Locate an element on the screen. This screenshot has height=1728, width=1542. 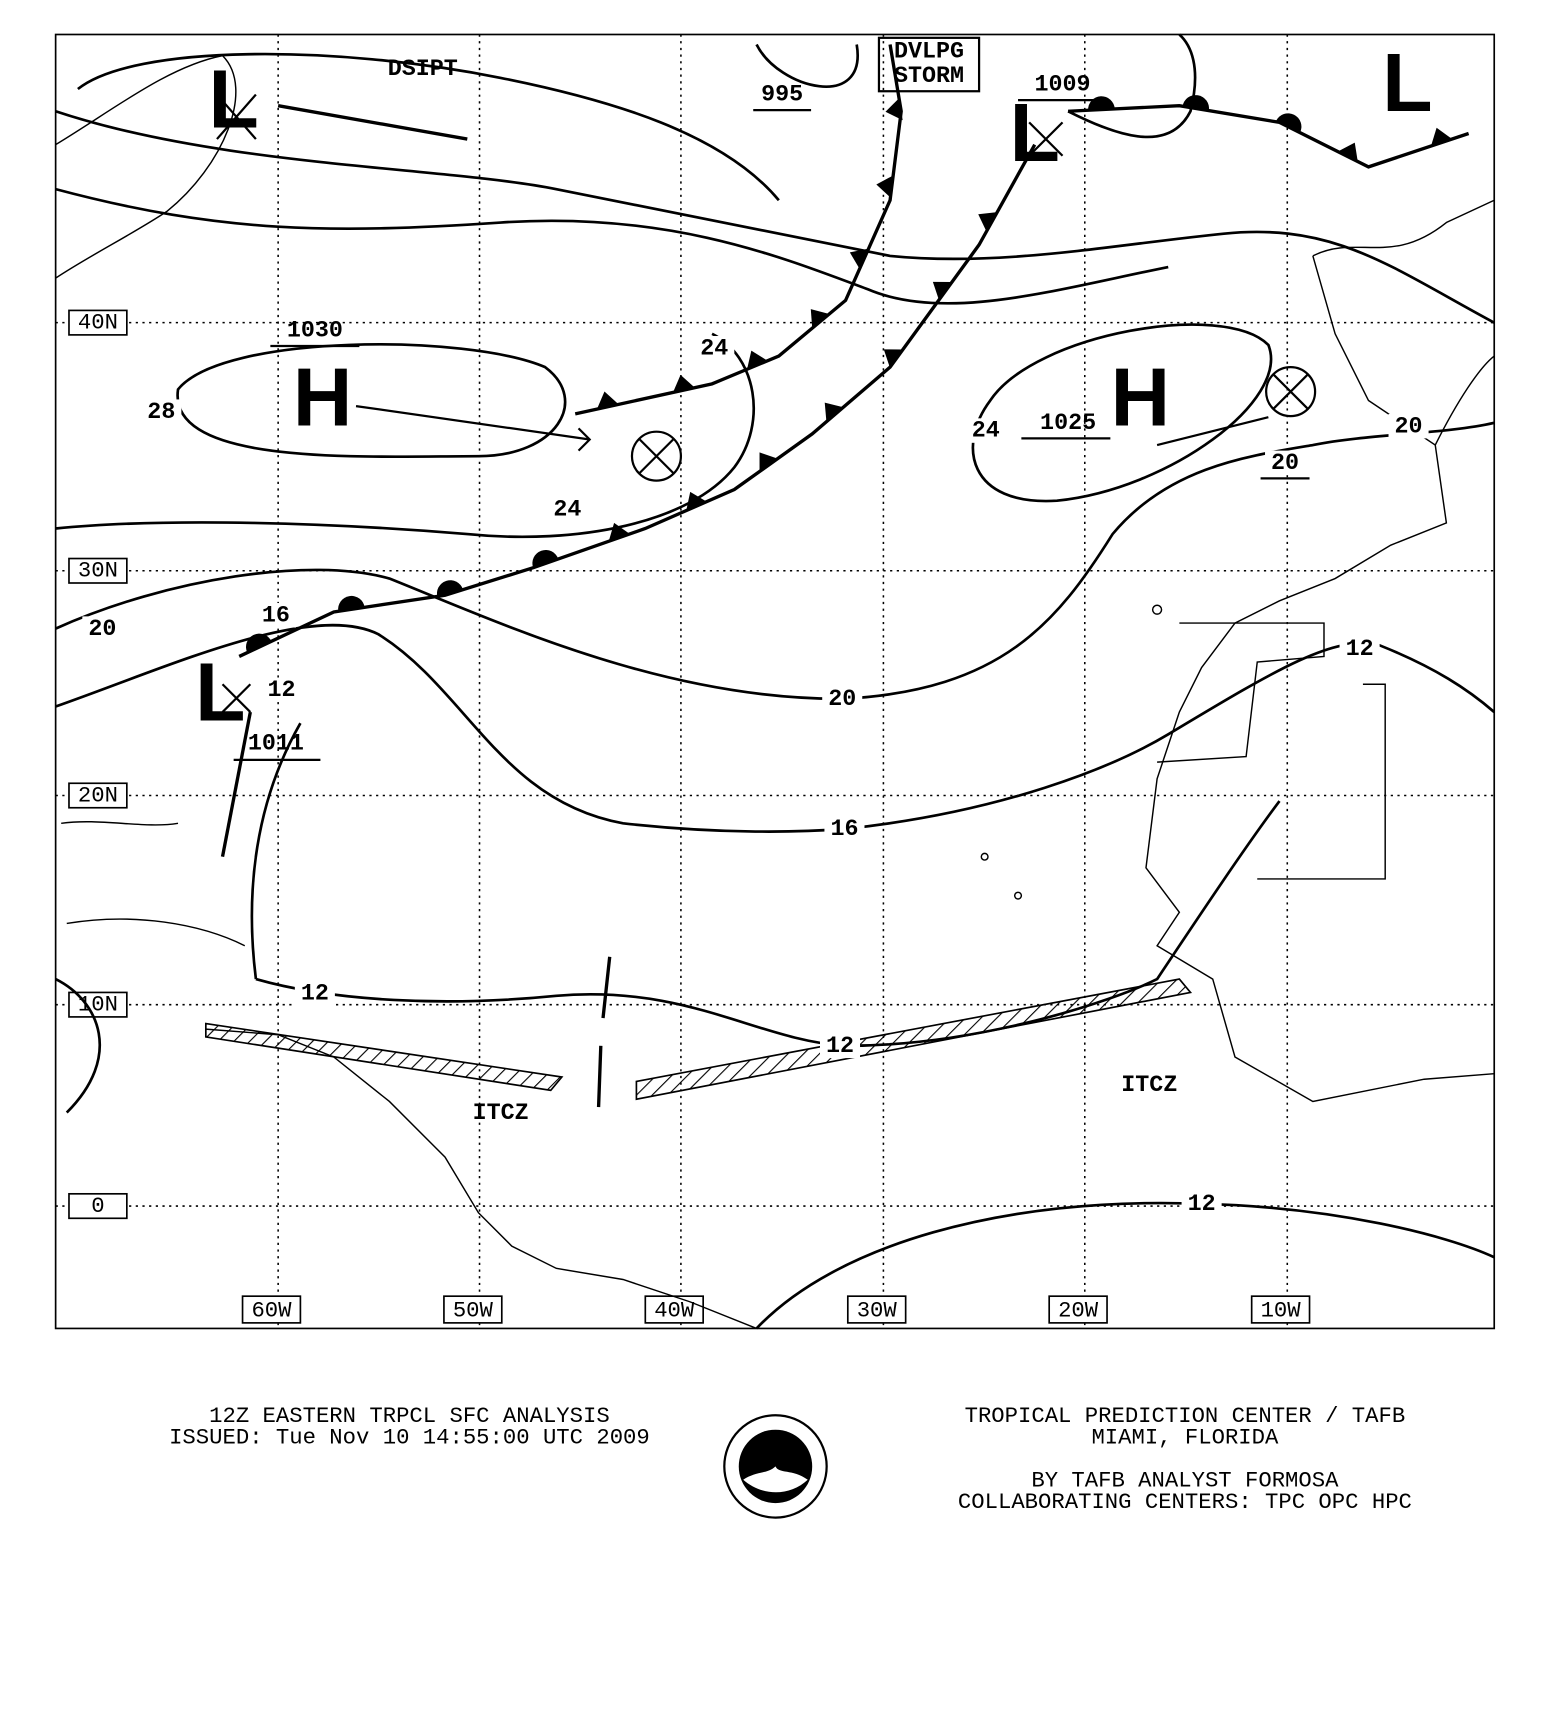
isobar-label: 28 is located at coordinates (161, 413).